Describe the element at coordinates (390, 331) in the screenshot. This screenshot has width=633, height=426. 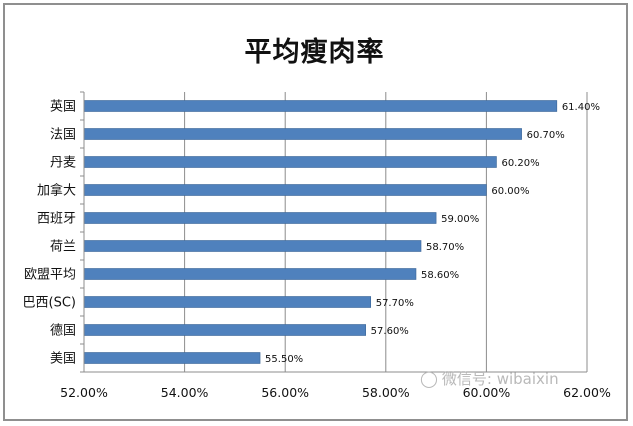
I see `data-label: 57.60%` at that location.